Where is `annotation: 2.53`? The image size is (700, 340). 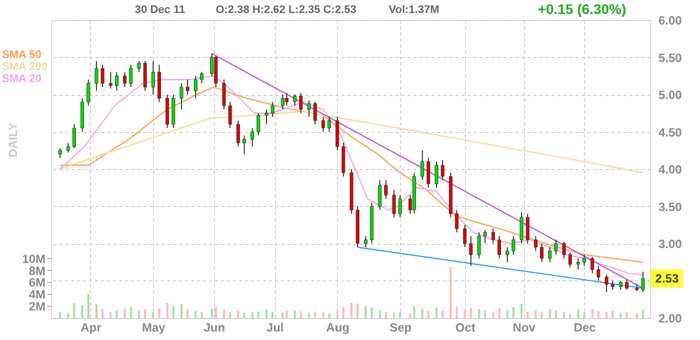 annotation: 2.53 is located at coordinates (667, 279).